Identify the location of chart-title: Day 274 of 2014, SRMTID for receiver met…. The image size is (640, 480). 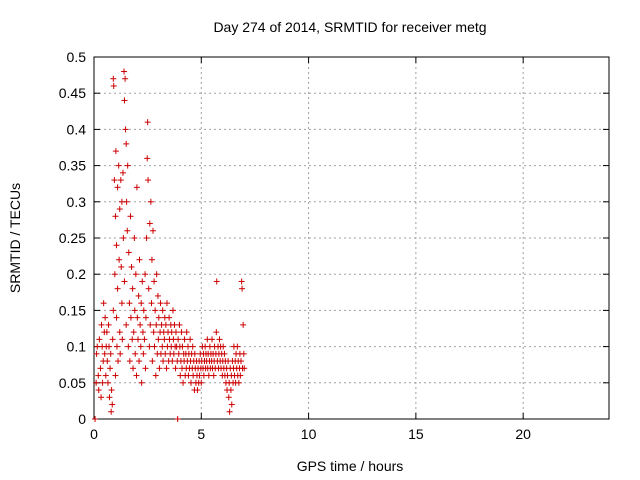
(349, 27).